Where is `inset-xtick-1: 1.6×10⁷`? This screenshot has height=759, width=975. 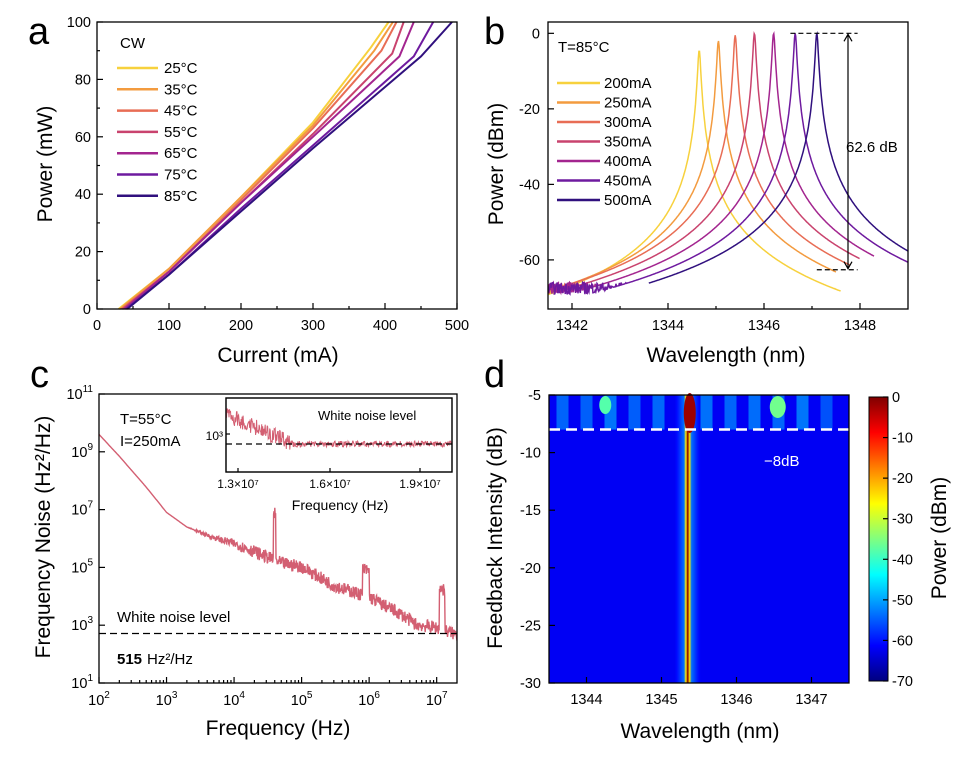 inset-xtick-1: 1.6×10⁷ is located at coordinates (329, 484).